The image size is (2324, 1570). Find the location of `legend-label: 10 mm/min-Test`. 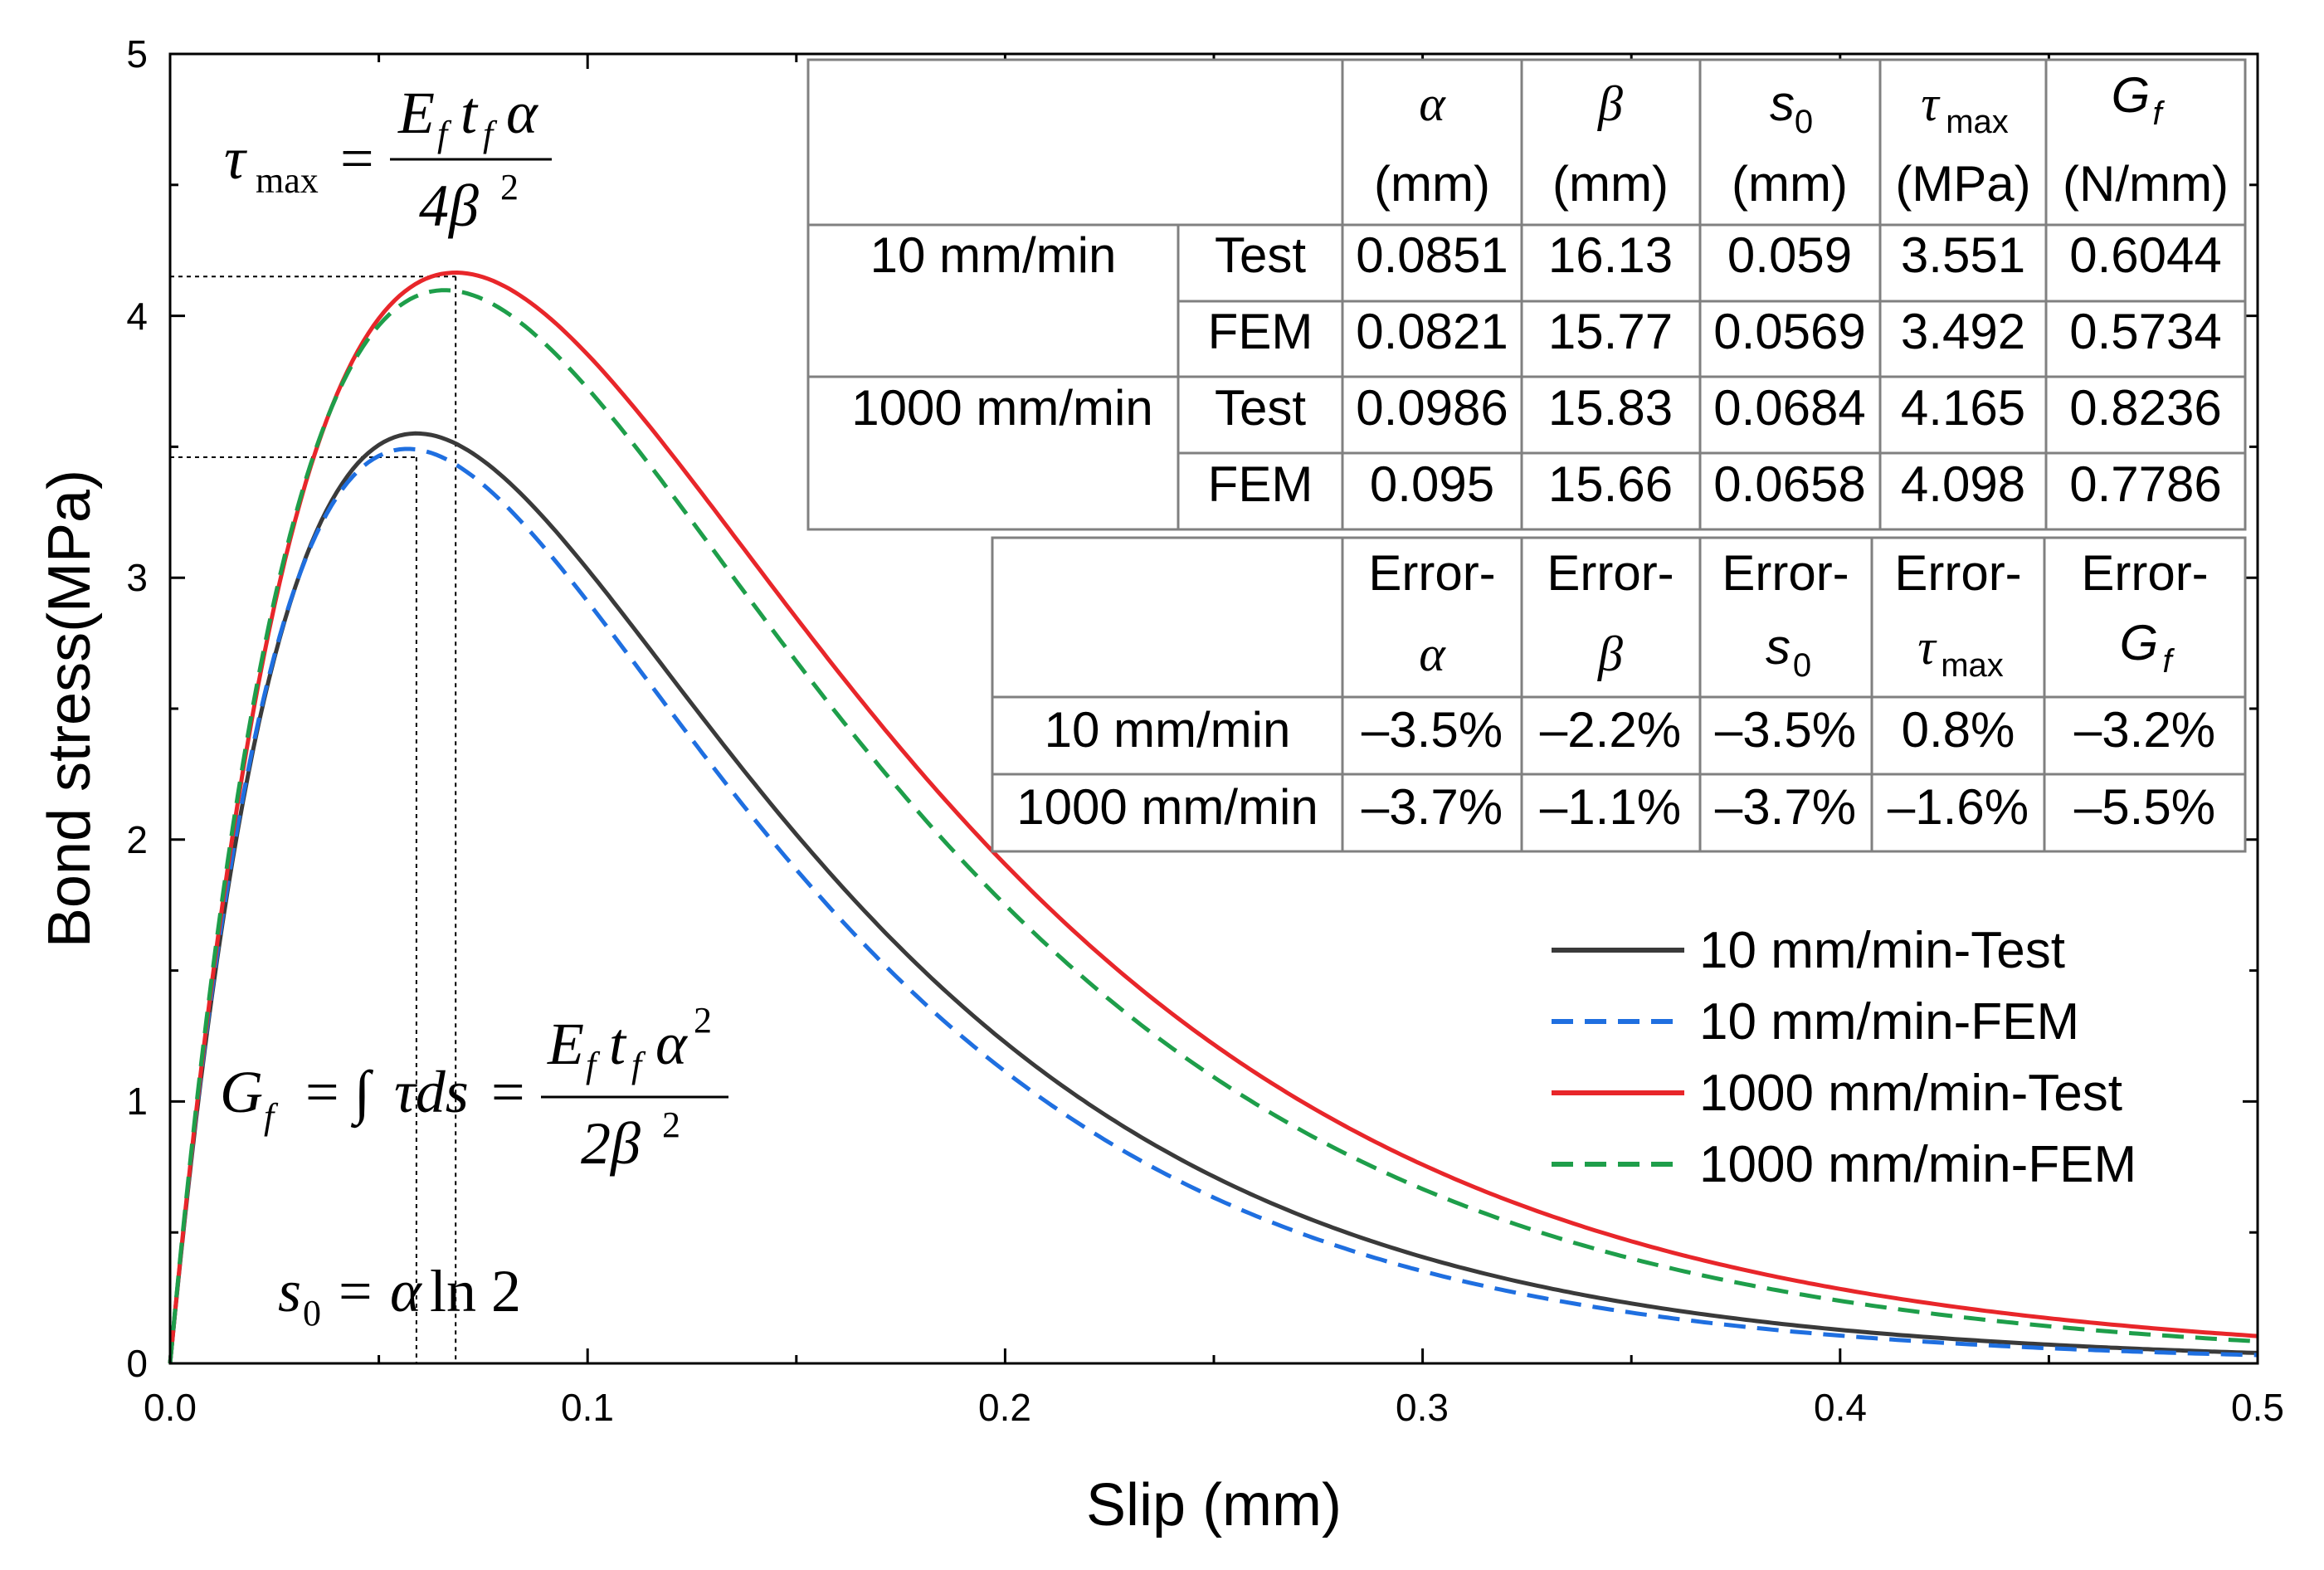

legend-label: 10 mm/min-Test is located at coordinates (1882, 950).